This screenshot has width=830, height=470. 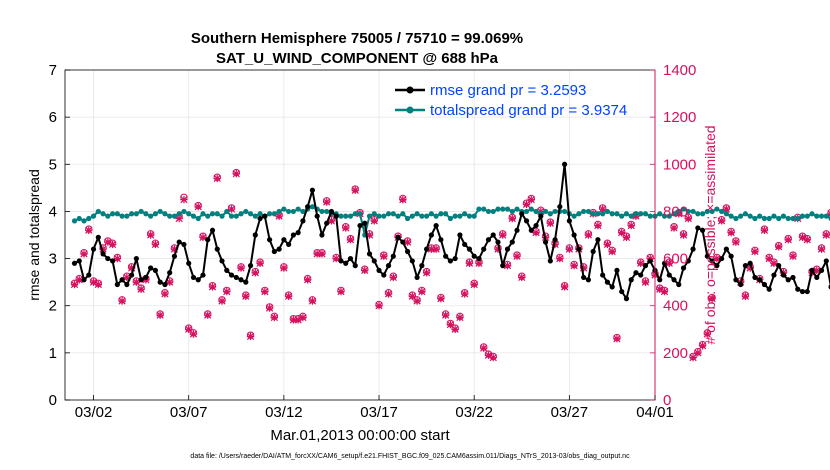 I want to click on x-tick-label: 03/17, so click(x=379, y=412).